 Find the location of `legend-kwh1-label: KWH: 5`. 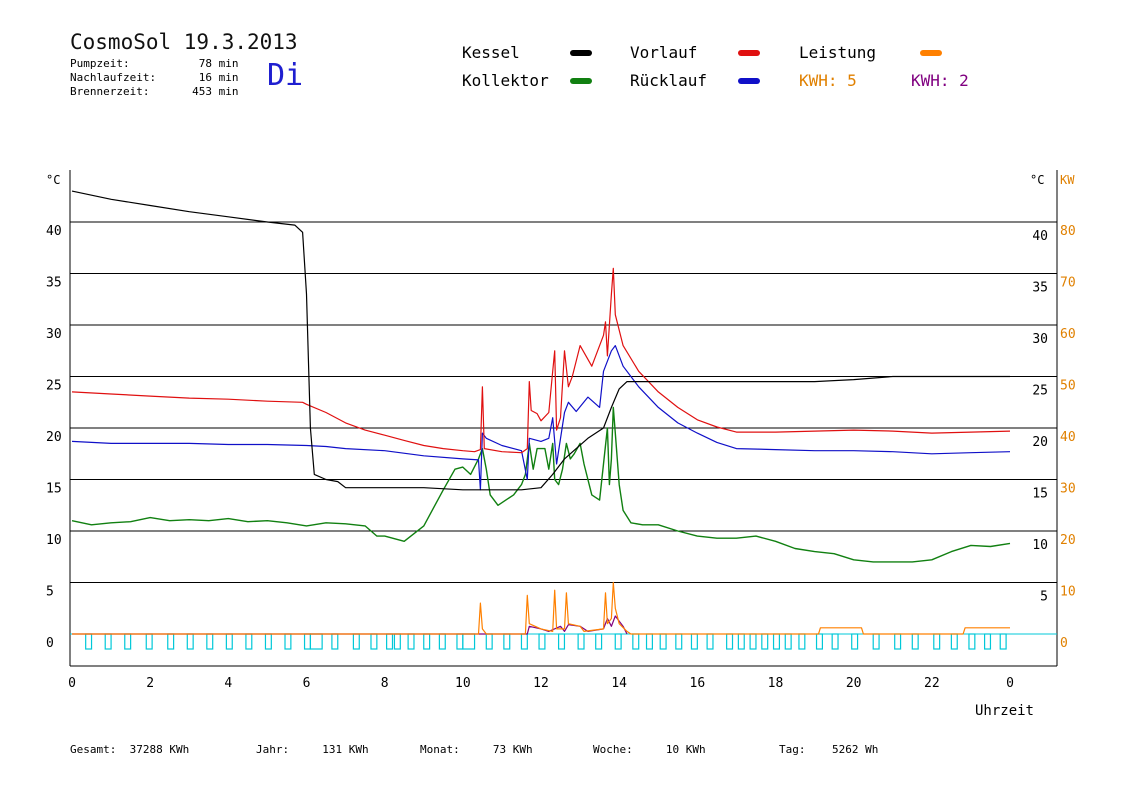

legend-kwh1-label: KWH: 5 is located at coordinates (828, 80).